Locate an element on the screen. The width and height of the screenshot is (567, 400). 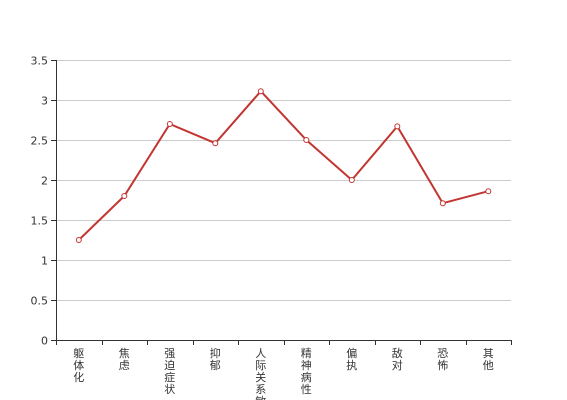
y-tick-label: 2 is located at coordinates (44, 181).